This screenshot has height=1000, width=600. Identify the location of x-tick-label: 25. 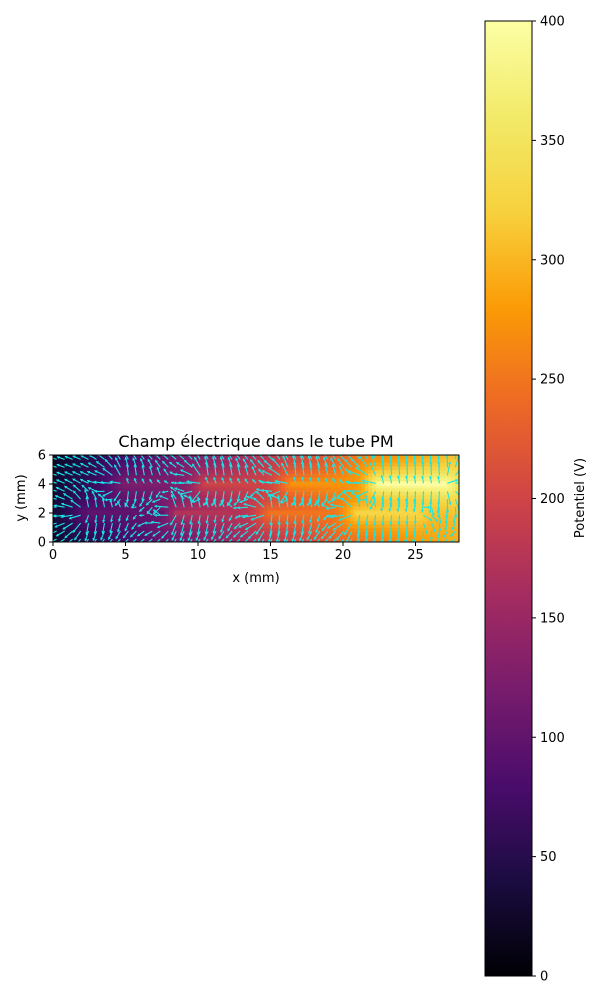
(415, 555).